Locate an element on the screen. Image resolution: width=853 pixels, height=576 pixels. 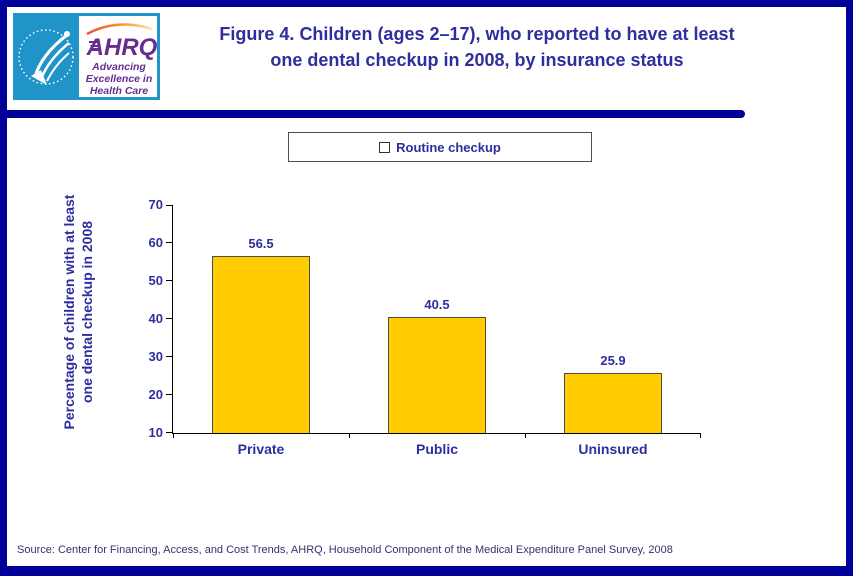
y-tick-label: 70 is located at coordinates (155, 204).